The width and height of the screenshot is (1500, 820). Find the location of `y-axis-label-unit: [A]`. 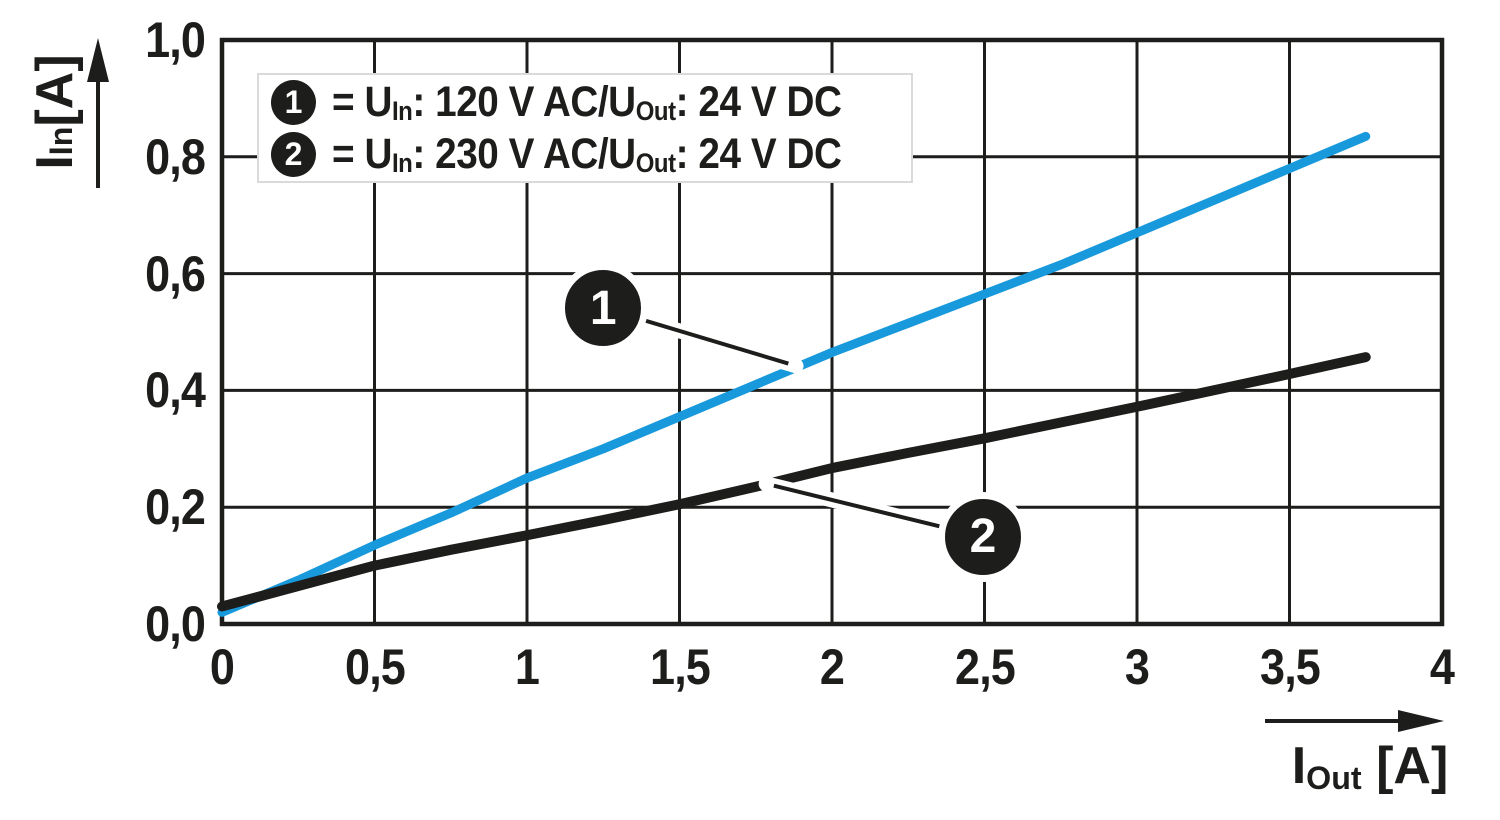

y-axis-label-unit: [A] is located at coordinates (55, 90).